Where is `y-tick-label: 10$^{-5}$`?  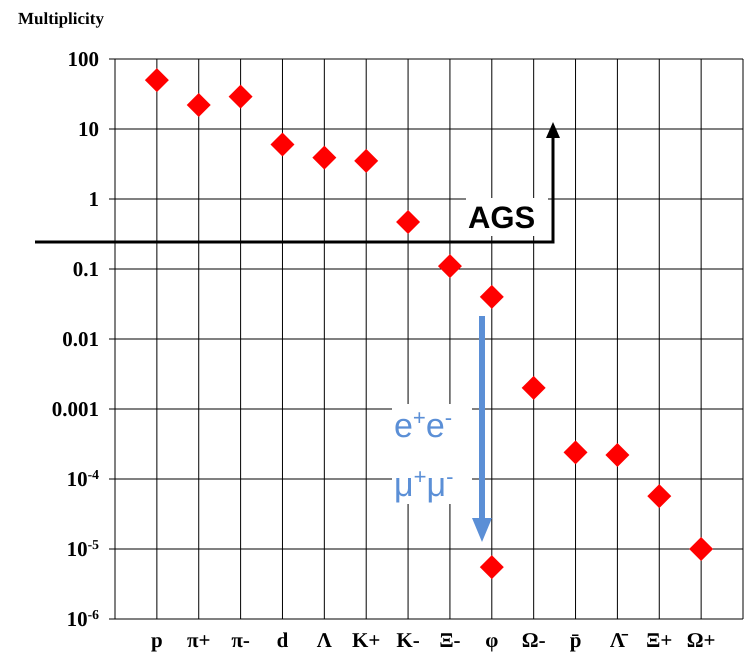
y-tick-label: 10$^{-5}$ is located at coordinates (83, 548).